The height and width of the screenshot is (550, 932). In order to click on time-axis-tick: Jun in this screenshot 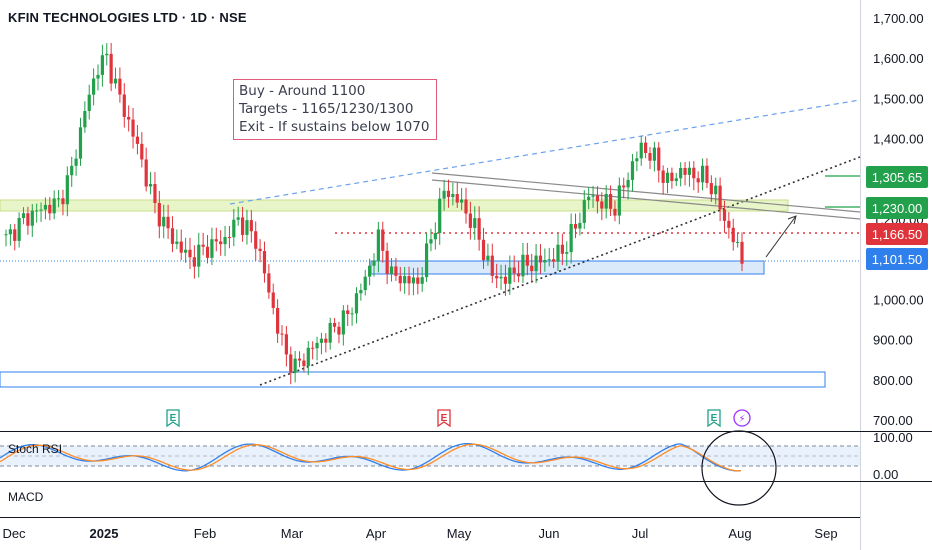, I will do `click(549, 533)`.